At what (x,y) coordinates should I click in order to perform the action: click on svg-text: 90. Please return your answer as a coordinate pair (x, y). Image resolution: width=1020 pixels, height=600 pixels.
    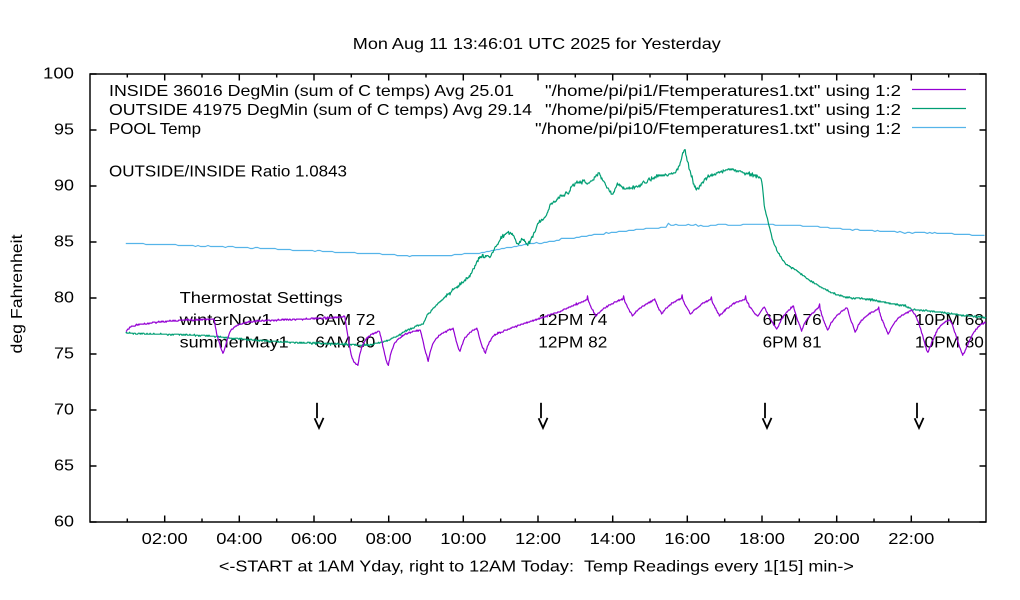
    Looking at the image, I should click on (64, 186).